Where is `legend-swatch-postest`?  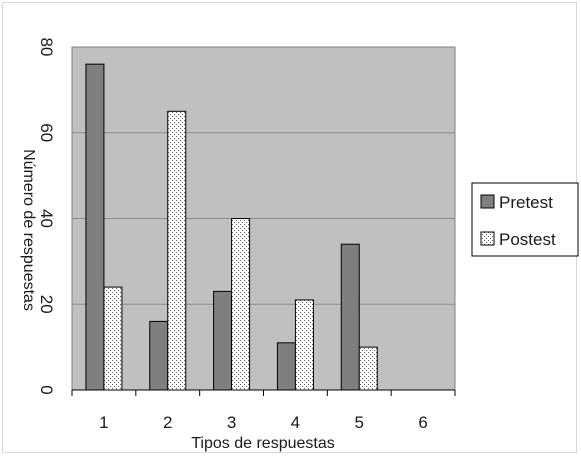
legend-swatch-postest is located at coordinates (487, 238).